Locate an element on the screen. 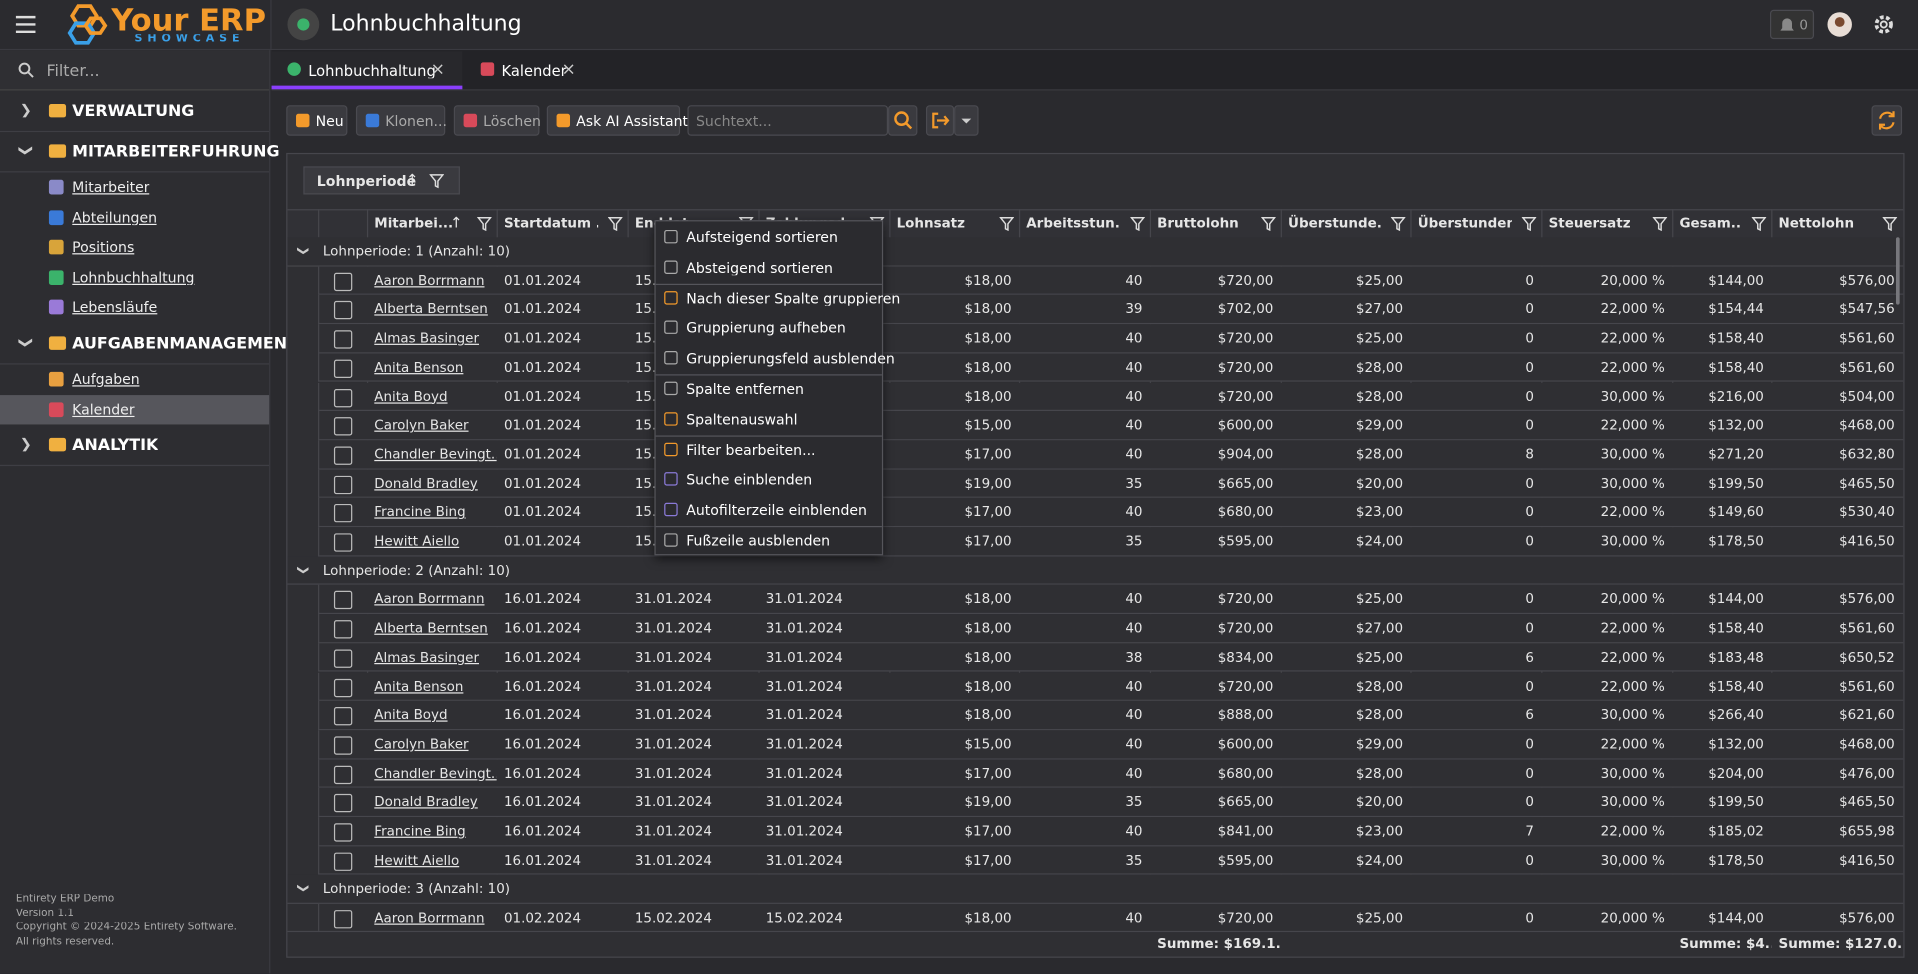 The width and height of the screenshot is (1918, 974). nav-section: ❯MITARBEITERFÜHRUNG is located at coordinates (134, 152).